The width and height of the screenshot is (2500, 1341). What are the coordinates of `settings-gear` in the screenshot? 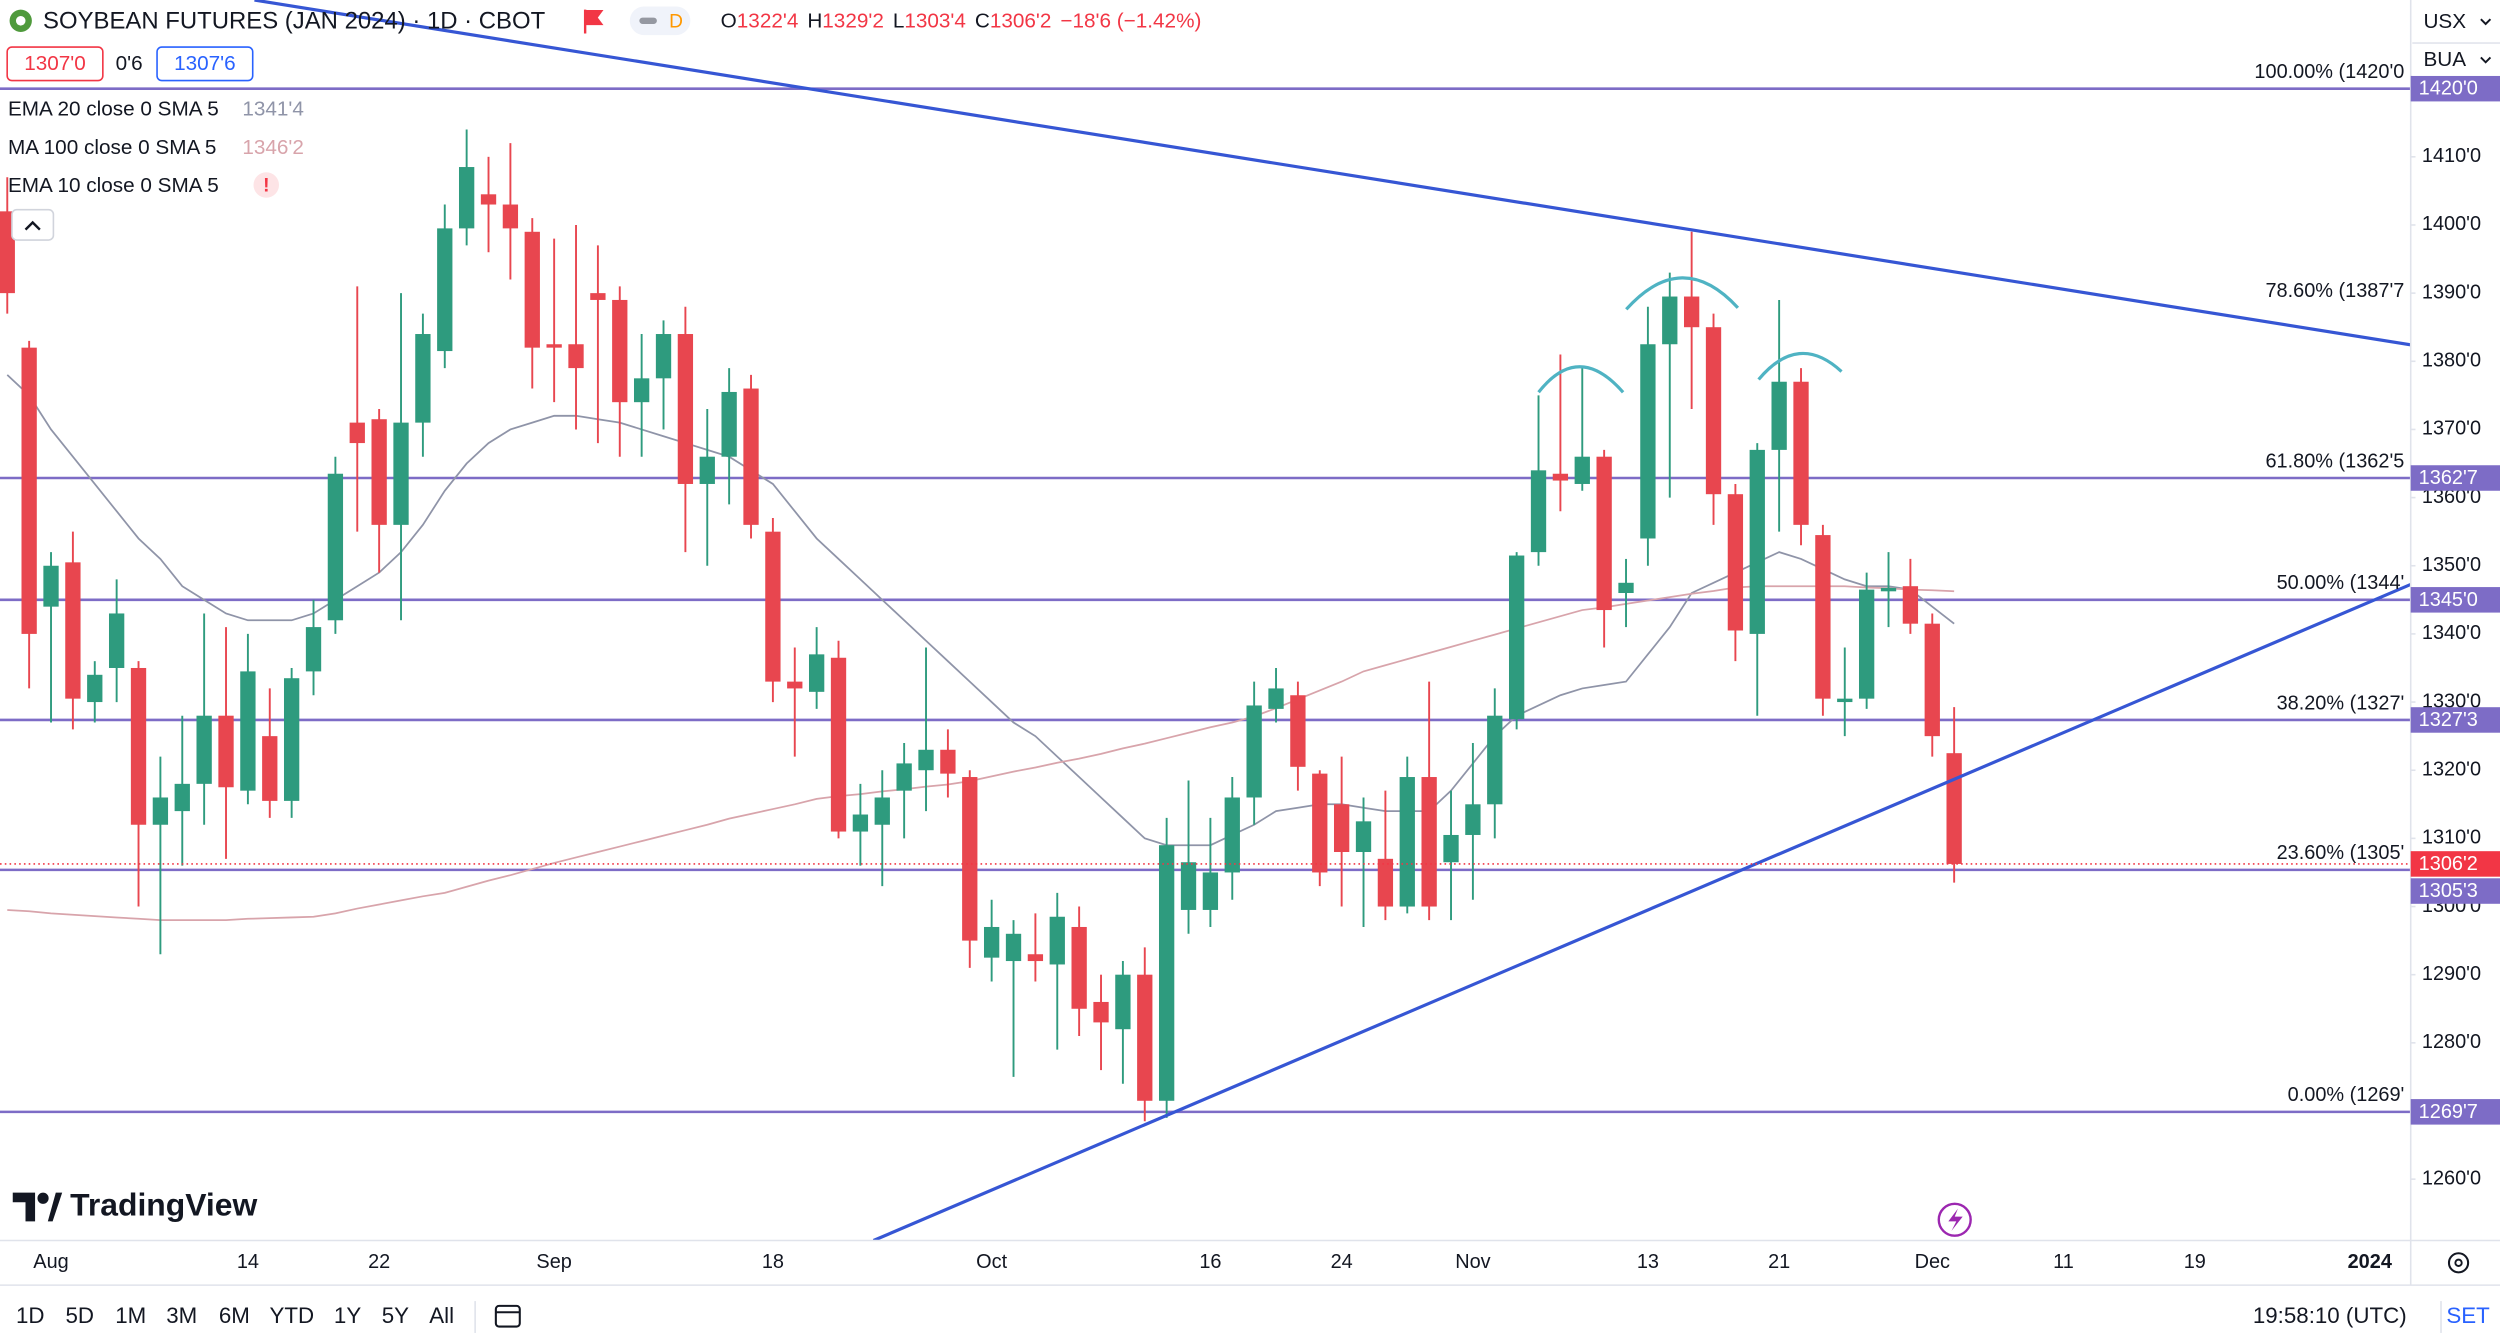 It's located at (2458, 1263).